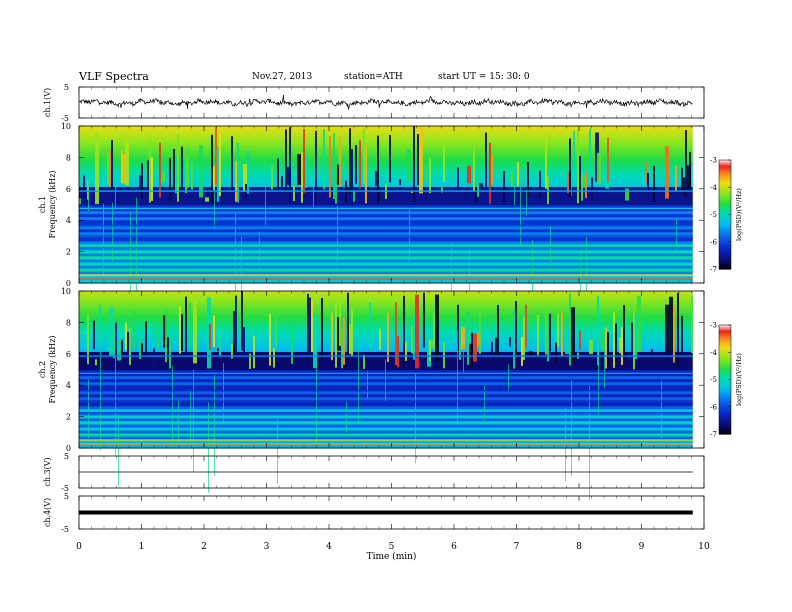  I want to click on ch3-ytick-min: -5, so click(65, 488).